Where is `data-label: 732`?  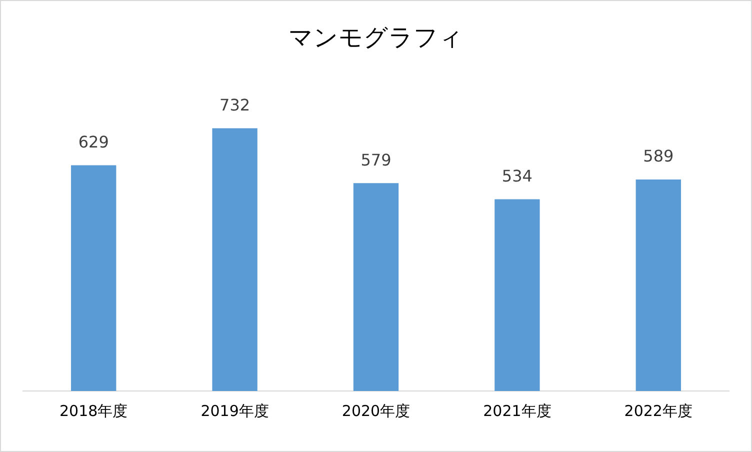 data-label: 732 is located at coordinates (235, 104).